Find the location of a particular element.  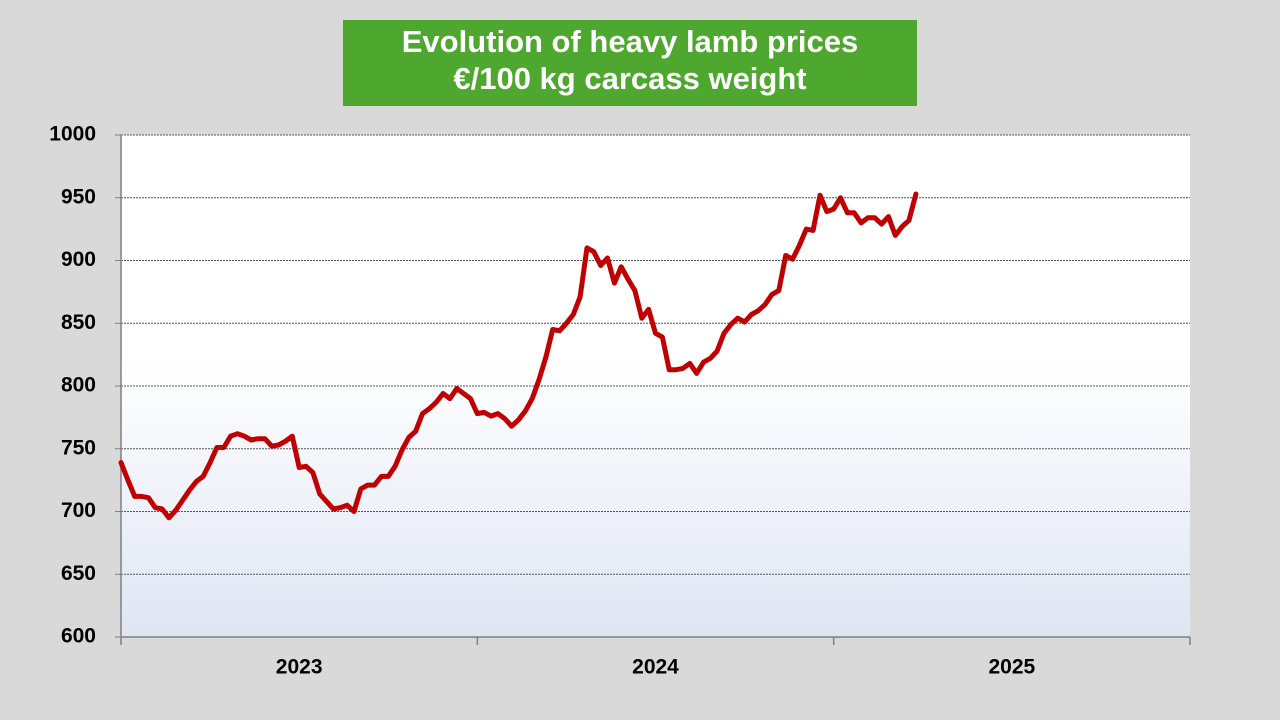

y-tick-label: 750 is located at coordinates (78, 447).